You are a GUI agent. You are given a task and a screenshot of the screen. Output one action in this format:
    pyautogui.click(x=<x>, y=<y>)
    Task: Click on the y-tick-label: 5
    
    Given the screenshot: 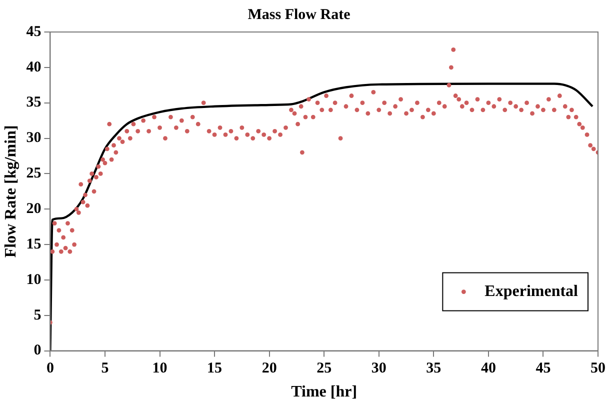 What is the action you would take?
    pyautogui.click(x=38, y=315)
    